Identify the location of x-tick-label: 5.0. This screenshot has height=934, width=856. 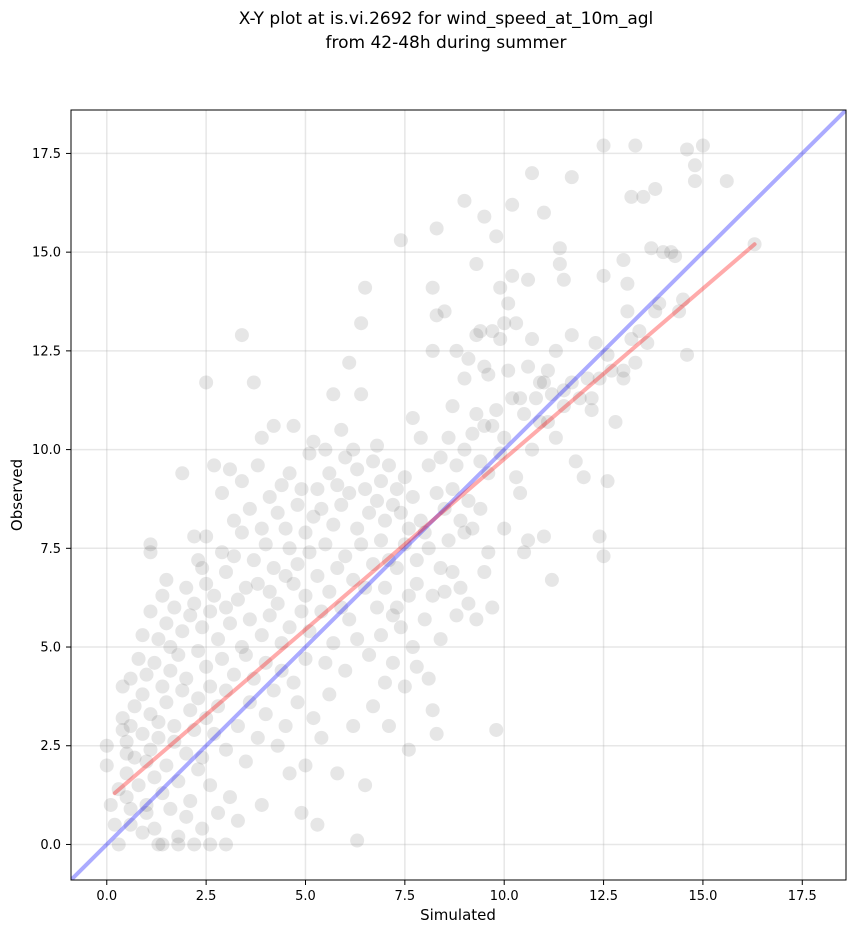
(305, 896).